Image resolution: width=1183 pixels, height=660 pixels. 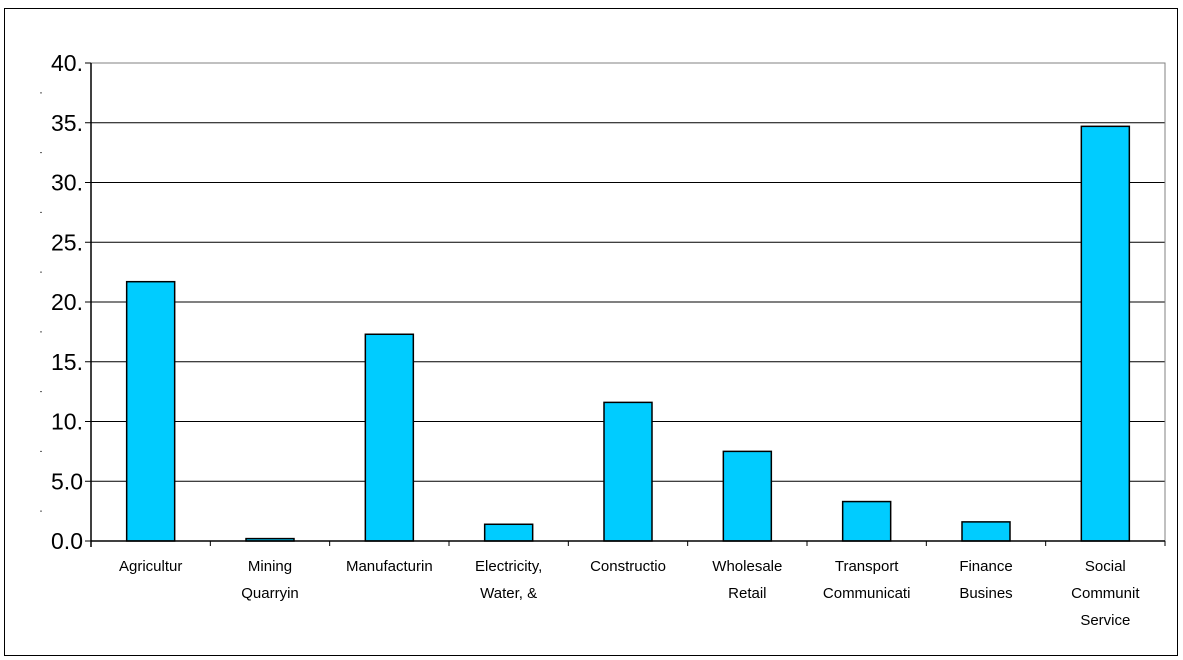 I want to click on x-tick-label-0-line-0: Agricultur, so click(x=150, y=566).